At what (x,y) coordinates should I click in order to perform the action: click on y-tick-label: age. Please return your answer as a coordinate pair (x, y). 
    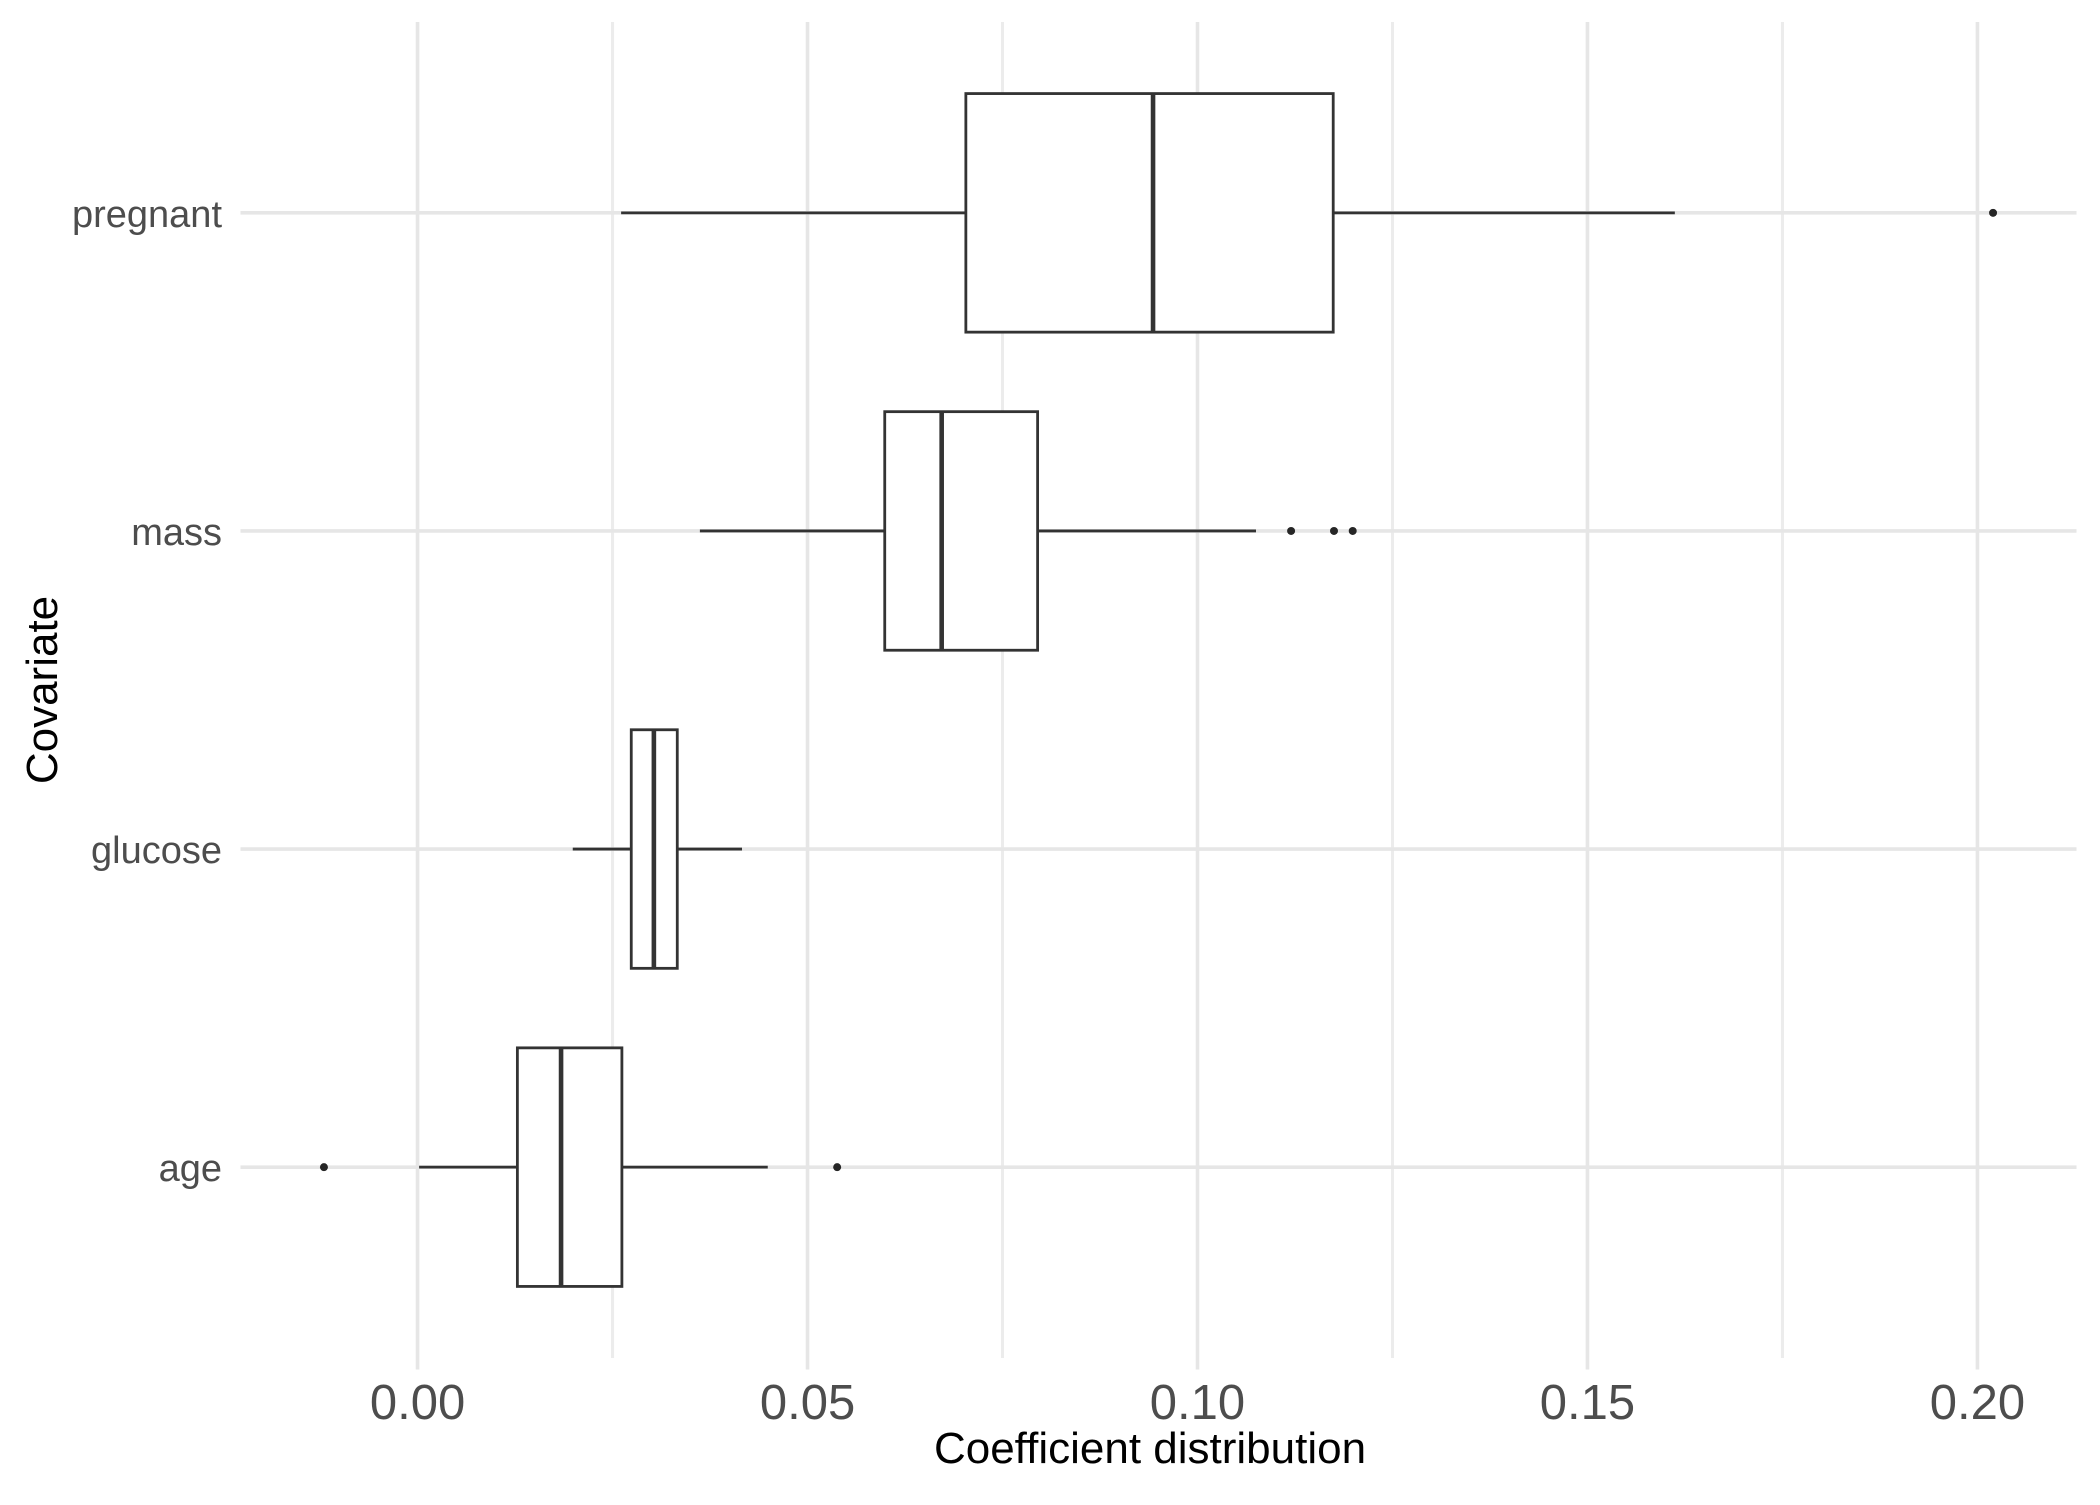
    Looking at the image, I should click on (190, 1169).